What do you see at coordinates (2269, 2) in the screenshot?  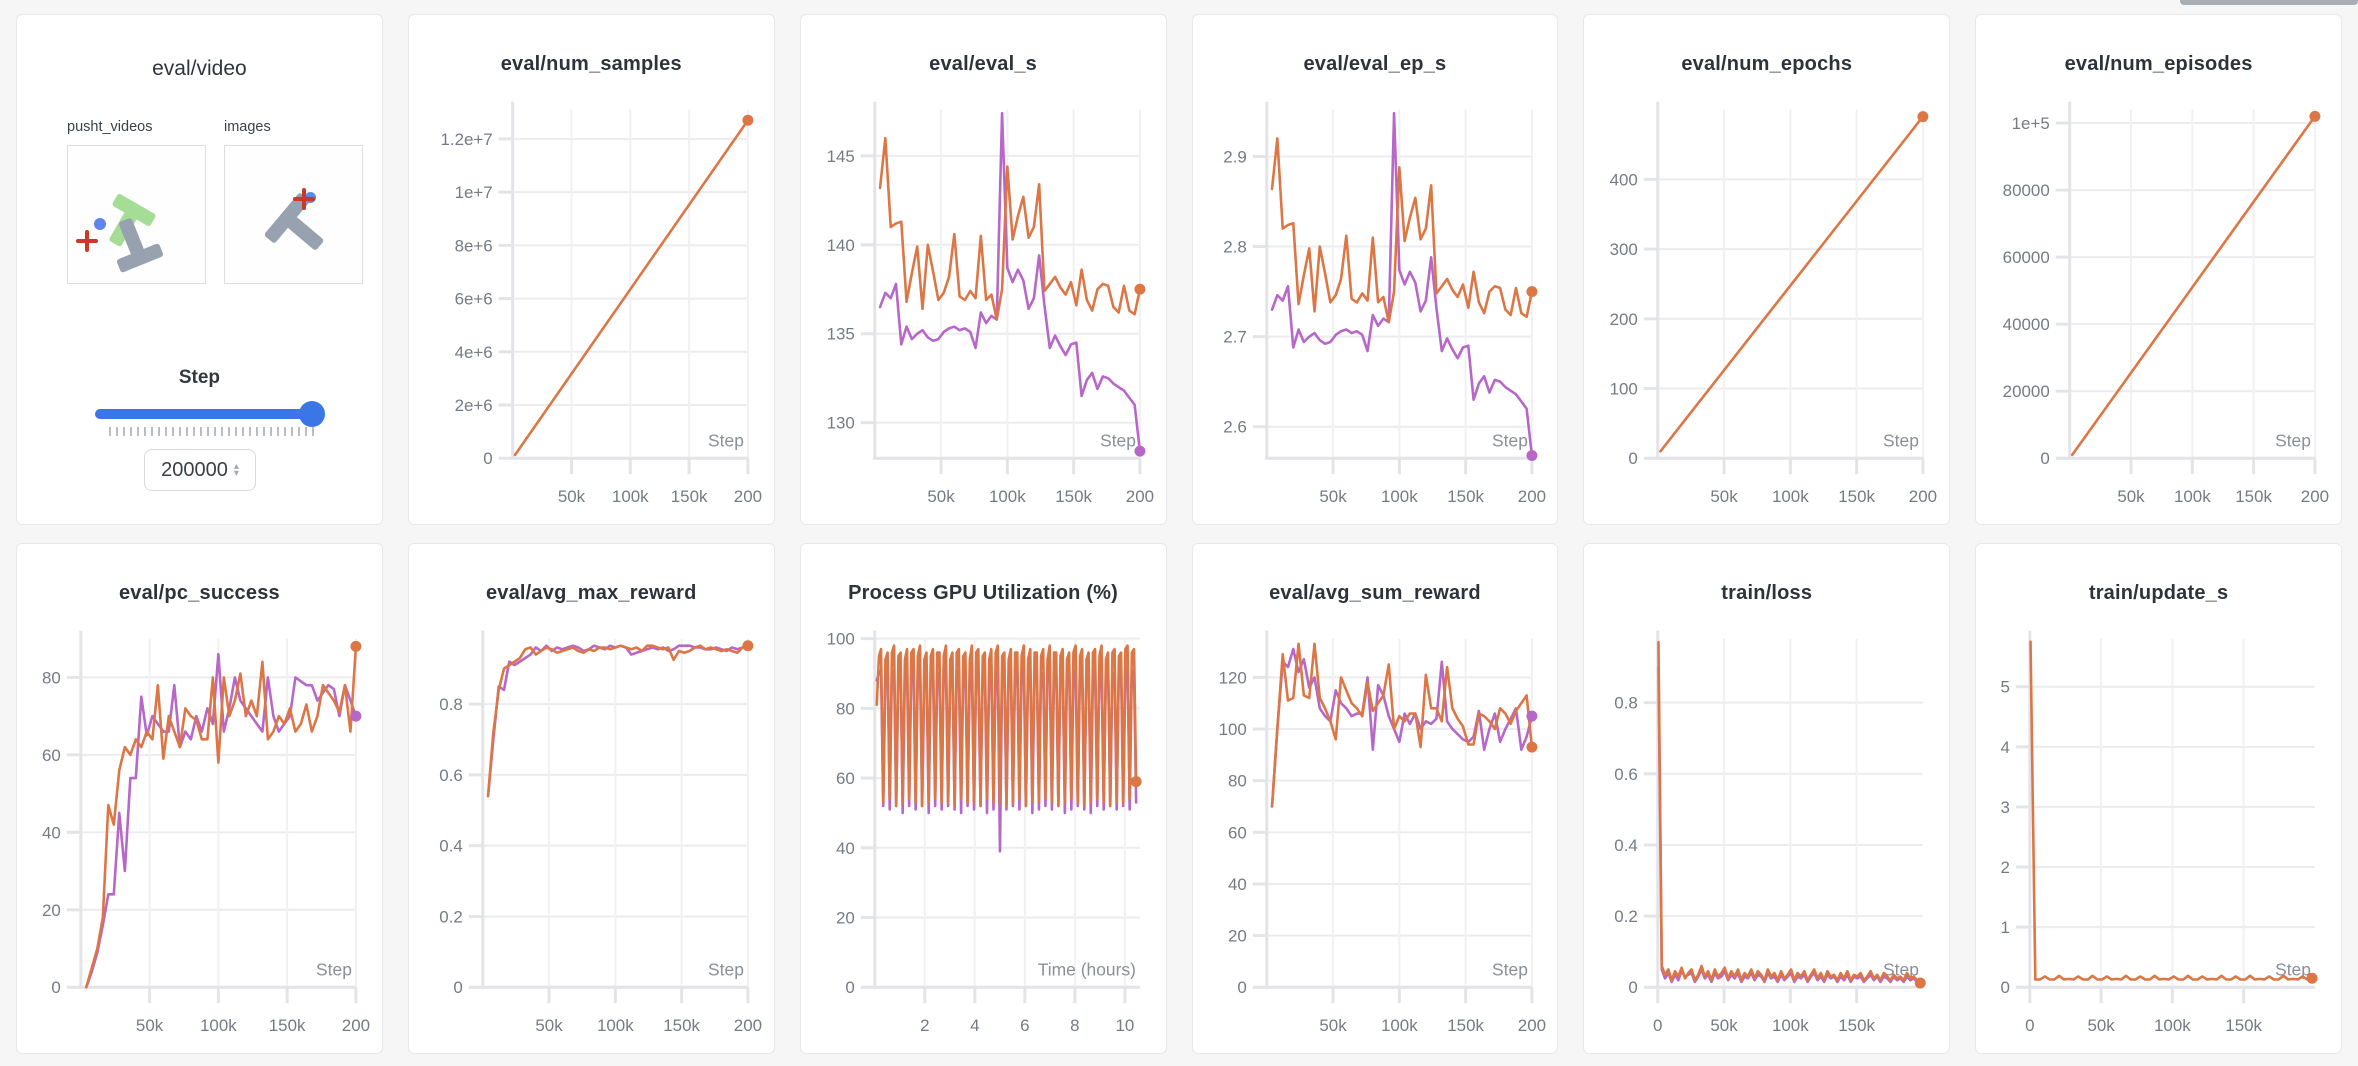 I see `scroll-indicator` at bounding box center [2269, 2].